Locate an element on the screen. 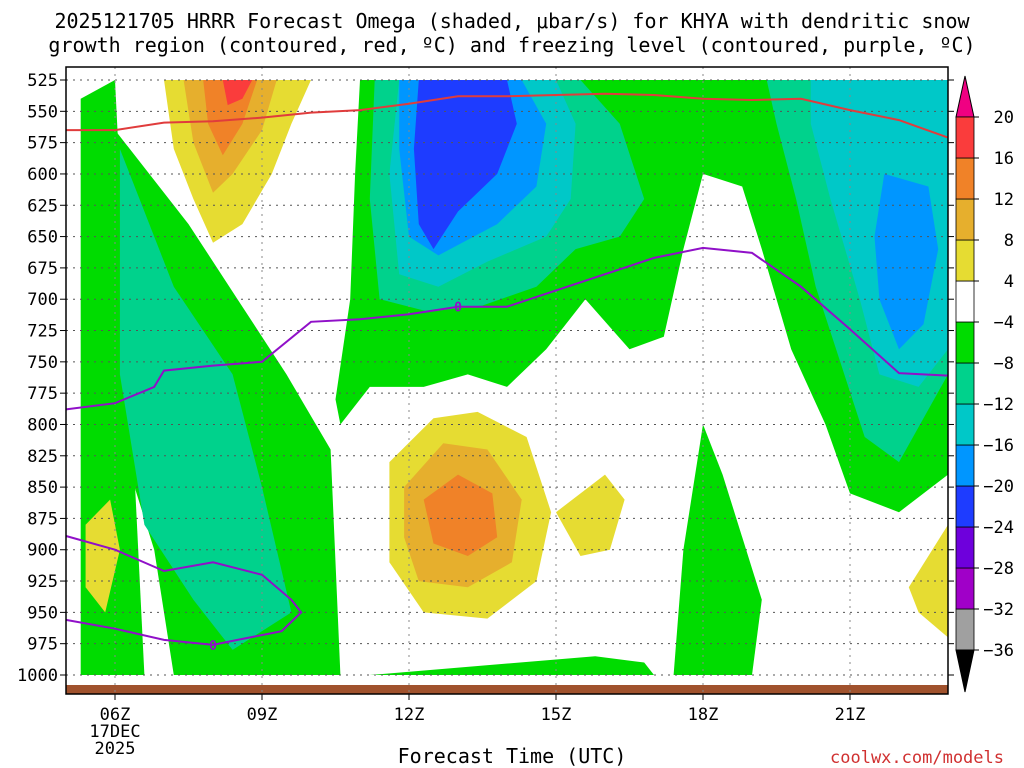 The height and width of the screenshot is (768, 1024). y-tick-label: 550 is located at coordinates (42, 112).